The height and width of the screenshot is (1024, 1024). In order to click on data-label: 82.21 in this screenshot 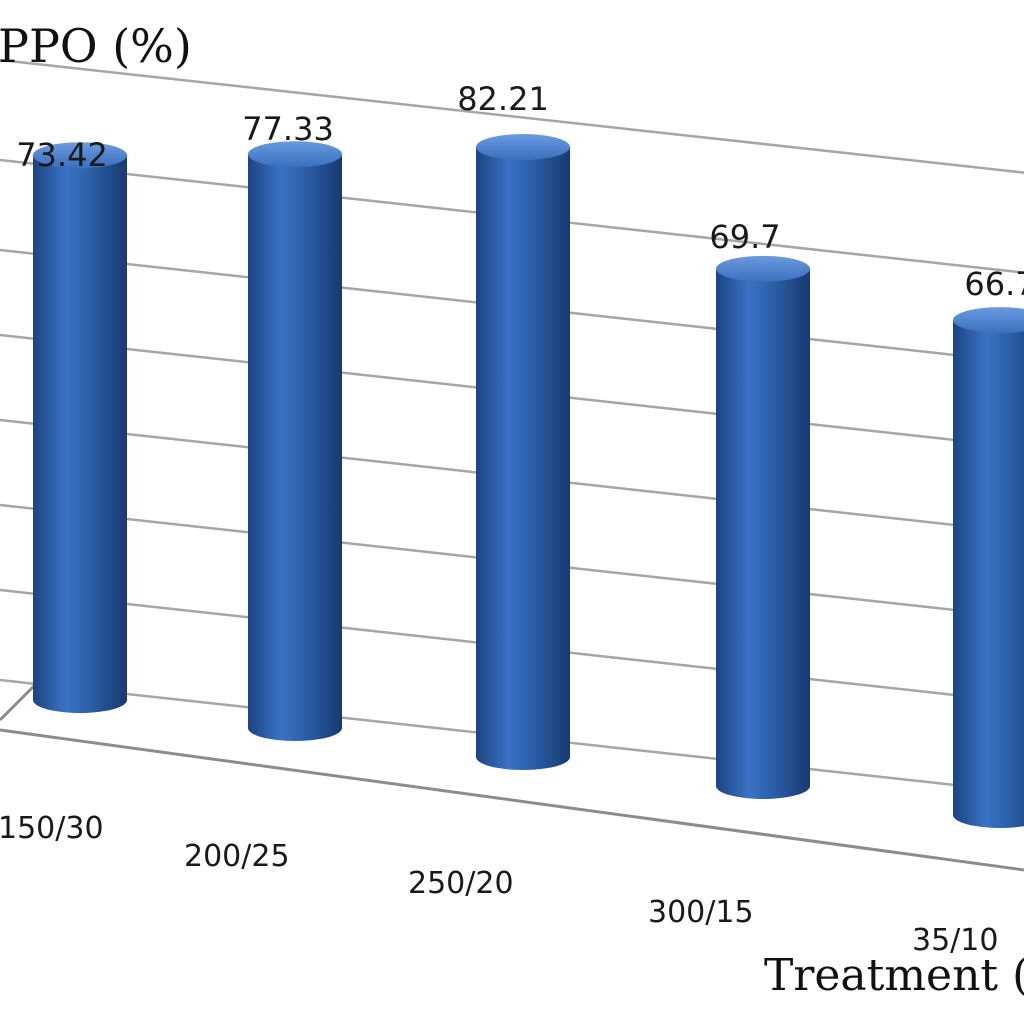, I will do `click(503, 99)`.